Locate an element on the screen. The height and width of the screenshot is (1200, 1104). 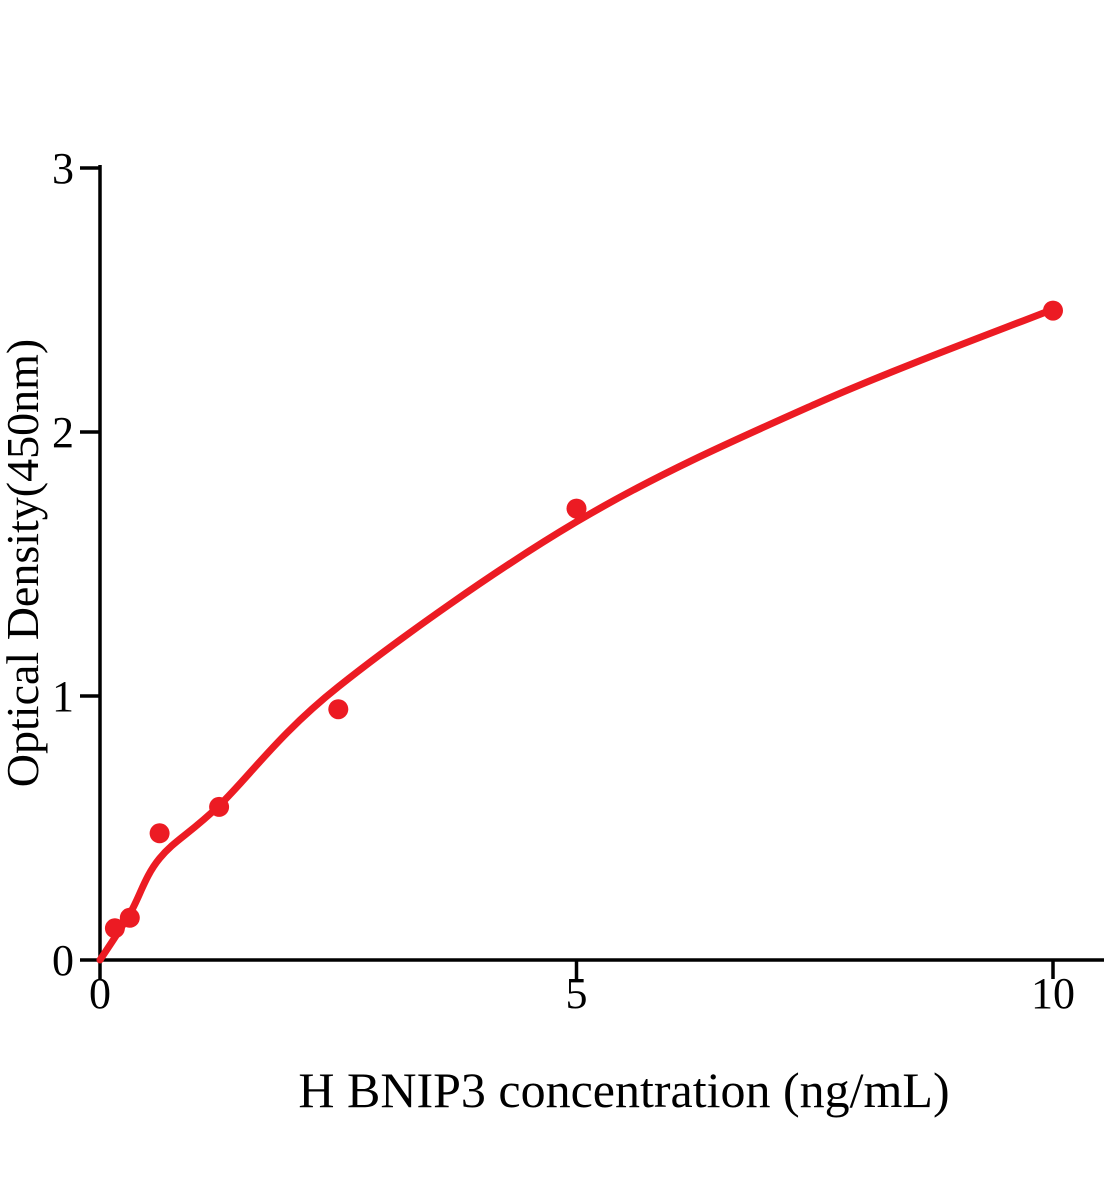
y-tick-label: 1 is located at coordinates (63, 696).